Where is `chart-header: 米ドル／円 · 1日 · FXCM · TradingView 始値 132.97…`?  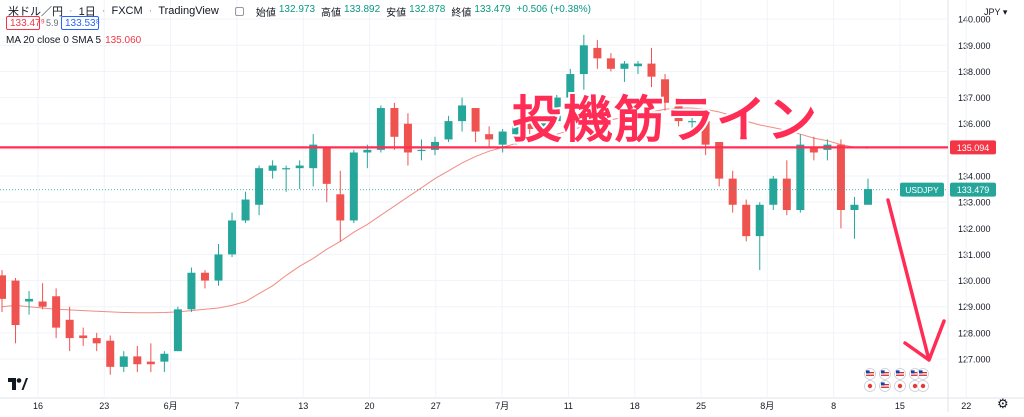 chart-header: 米ドル／円 · 1日 · FXCM · TradingView 始値 132.97… is located at coordinates (299, 11).